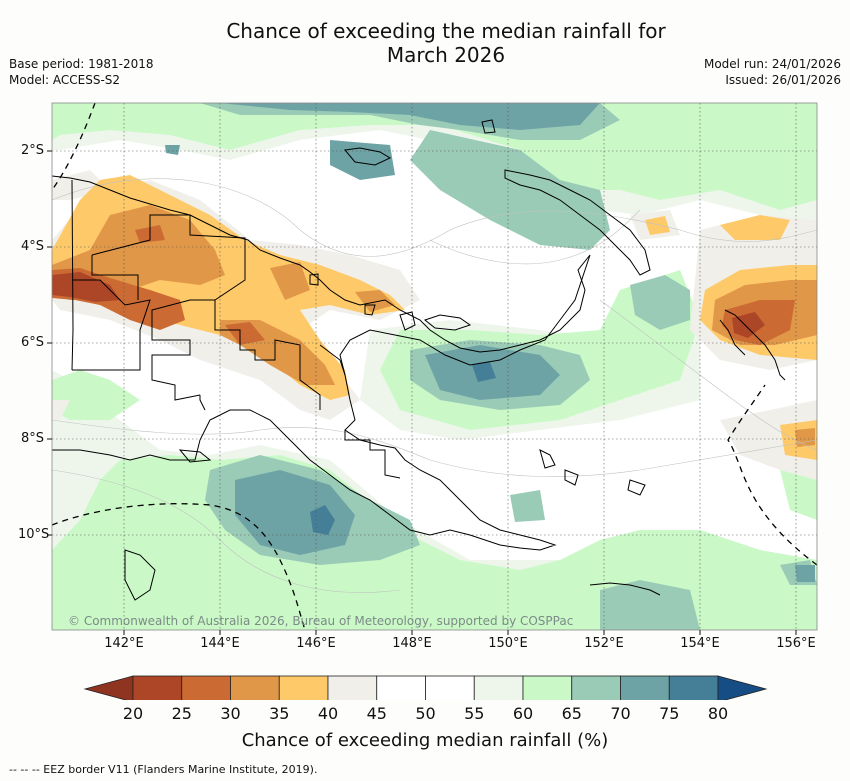 This screenshot has width=850, height=781. I want to click on colorbar-tick-label: 60, so click(523, 713).